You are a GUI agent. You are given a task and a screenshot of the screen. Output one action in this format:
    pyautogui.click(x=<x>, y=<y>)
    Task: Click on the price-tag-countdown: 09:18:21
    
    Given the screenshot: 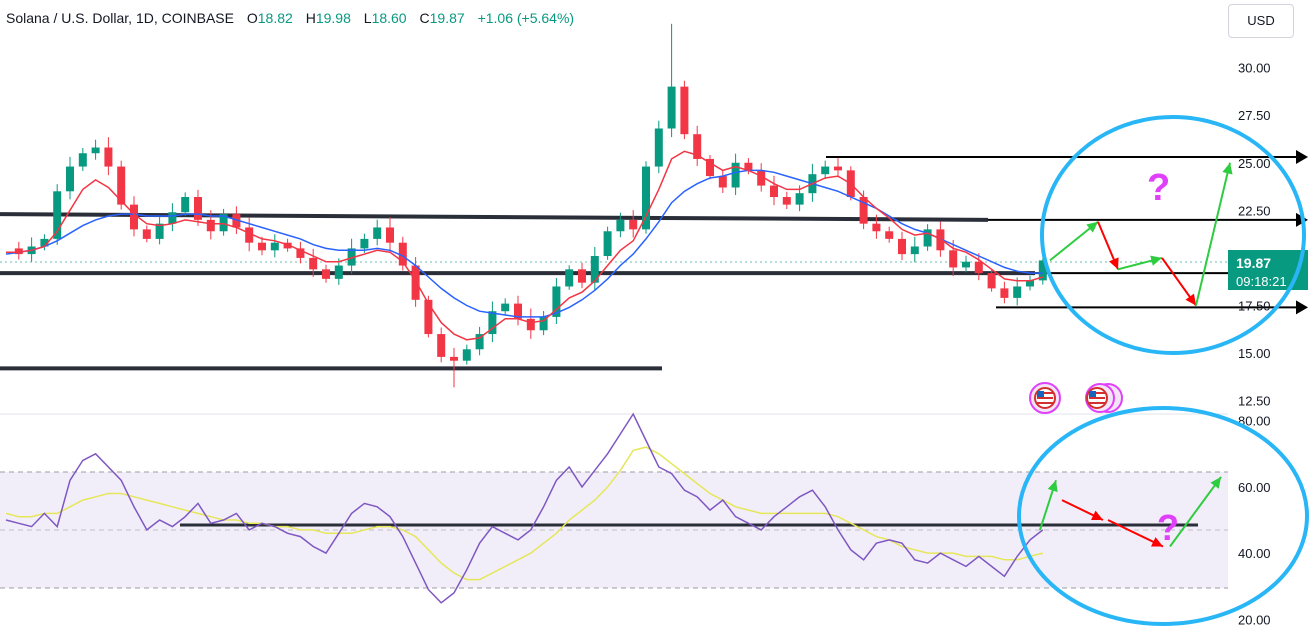 What is the action you would take?
    pyautogui.click(x=1261, y=281)
    